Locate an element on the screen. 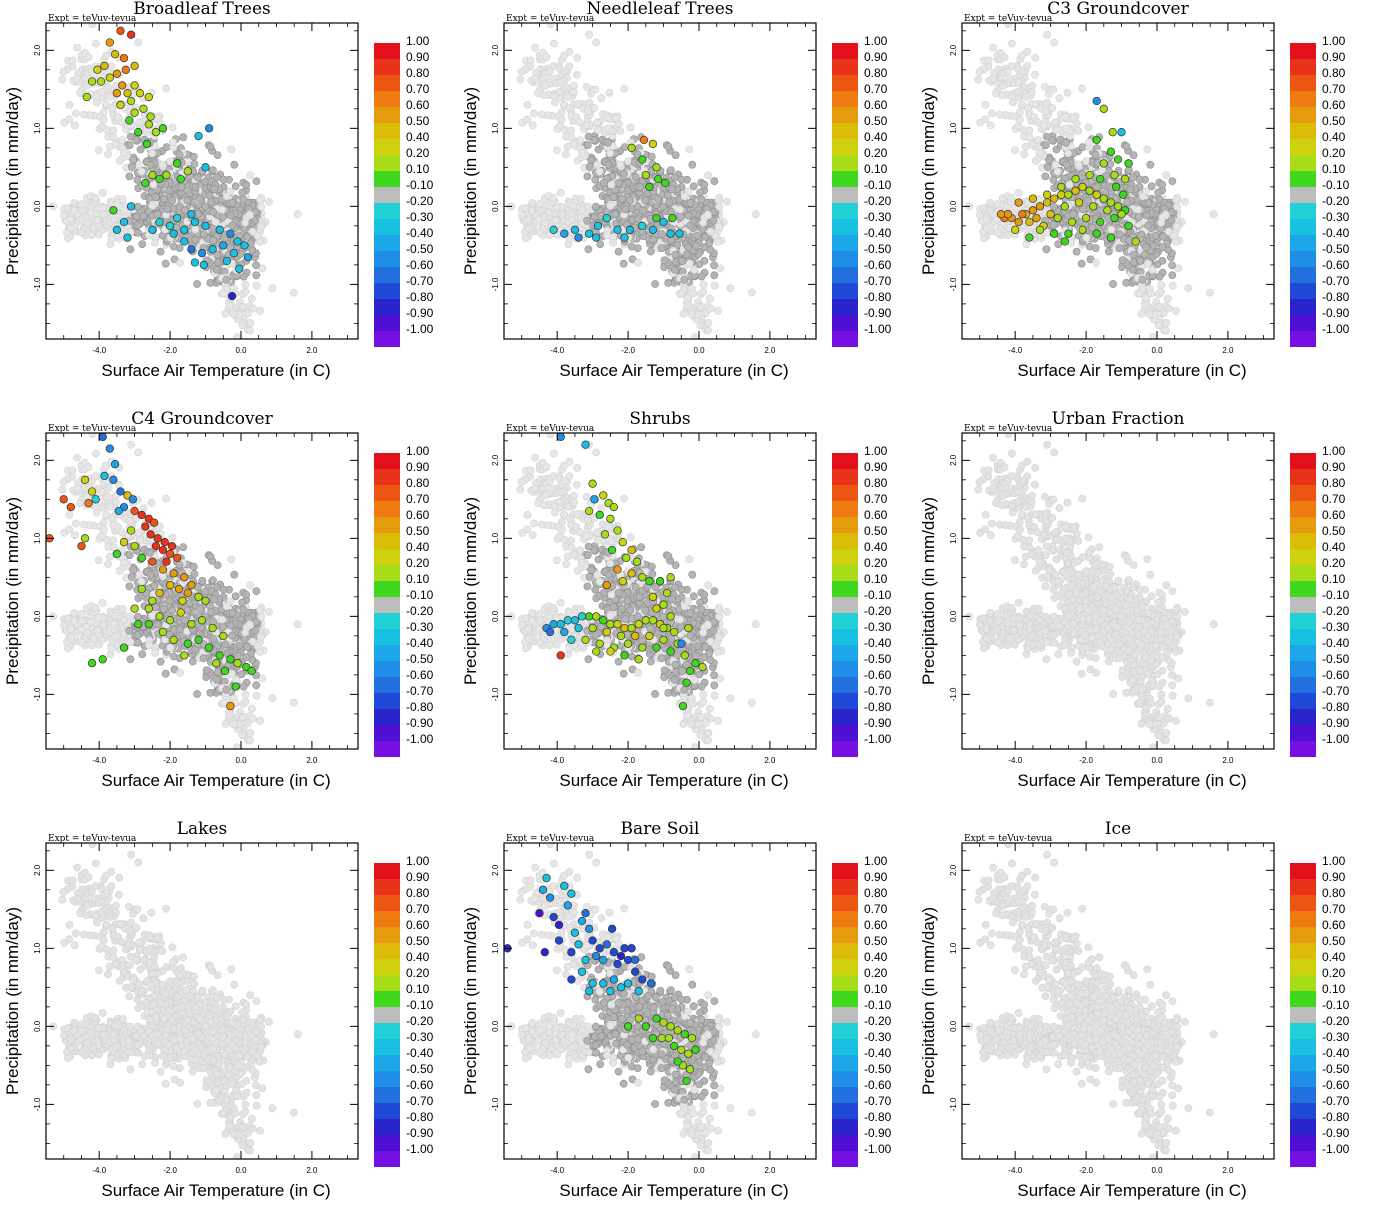 This screenshot has height=1220, width=1374. colorbar-label: -0.20 is located at coordinates (878, 201).